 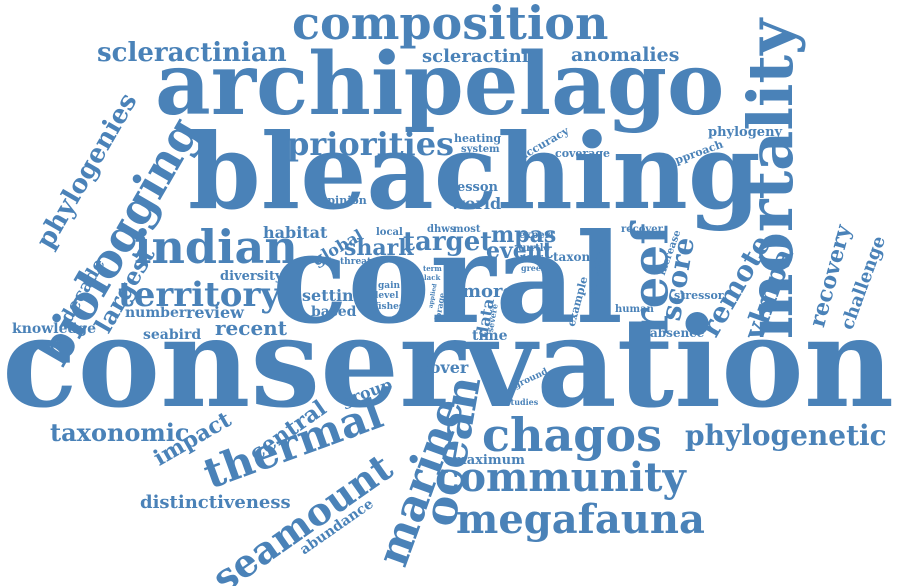 I want to click on word-lack: lack, so click(x=432, y=277).